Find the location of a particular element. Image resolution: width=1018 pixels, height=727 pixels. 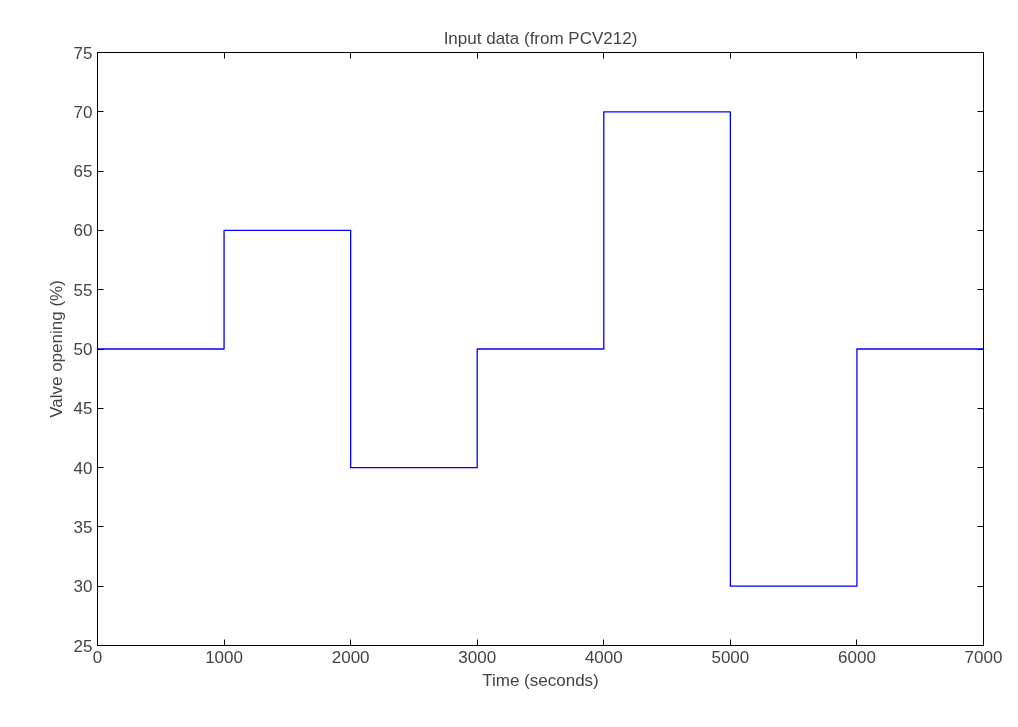

x-axis-title: Time (seconds) is located at coordinates (540, 680).